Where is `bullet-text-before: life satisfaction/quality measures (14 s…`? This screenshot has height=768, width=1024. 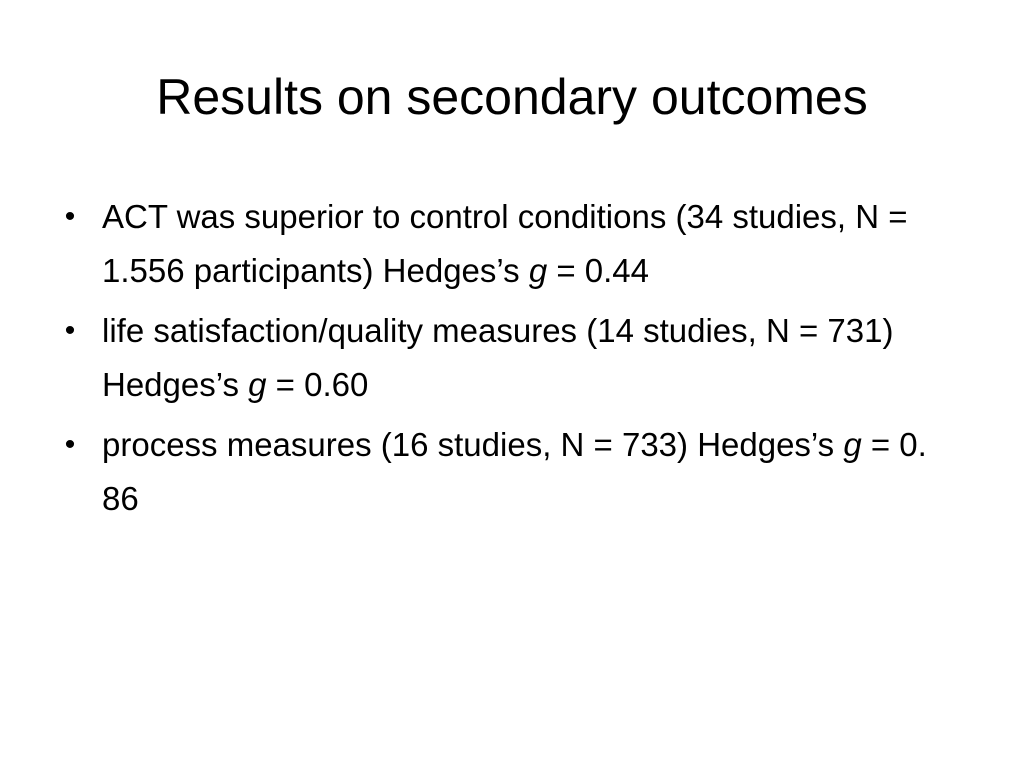 bullet-text-before: life satisfaction/quality measures (14 s… is located at coordinates (498, 357).